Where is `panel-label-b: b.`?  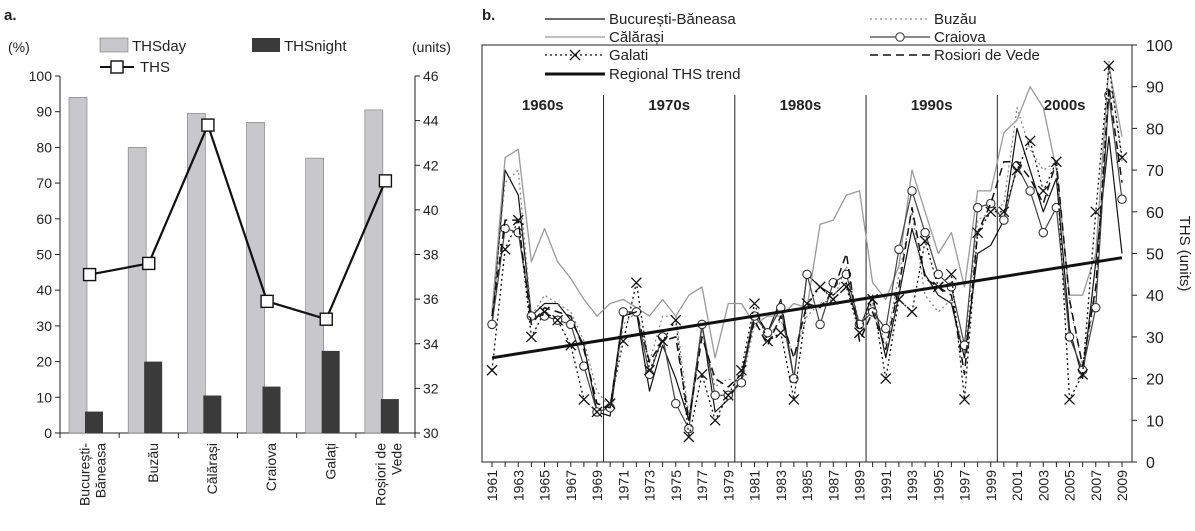 panel-label-b: b. is located at coordinates (488, 15).